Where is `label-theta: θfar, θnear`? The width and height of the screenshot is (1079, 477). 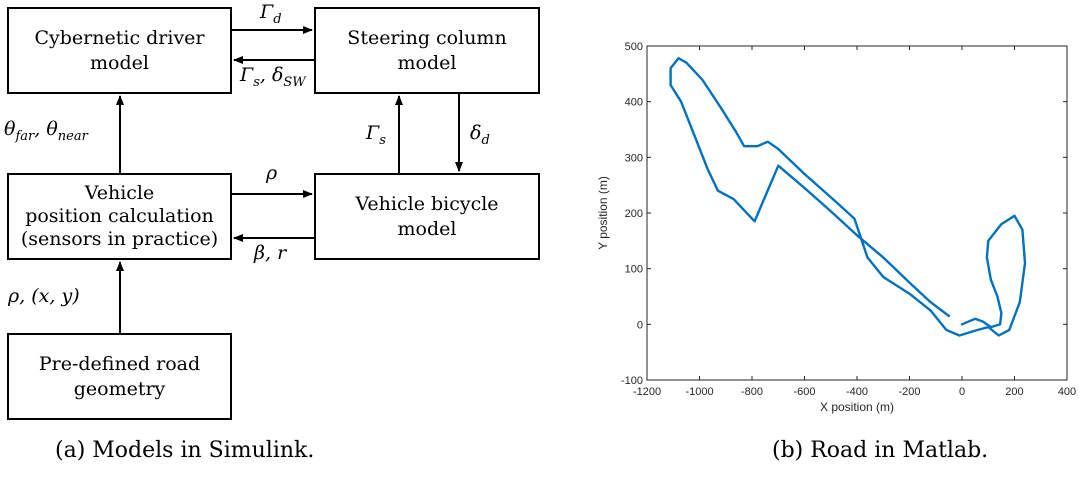 label-theta: θfar, θnear is located at coordinates (46, 131).